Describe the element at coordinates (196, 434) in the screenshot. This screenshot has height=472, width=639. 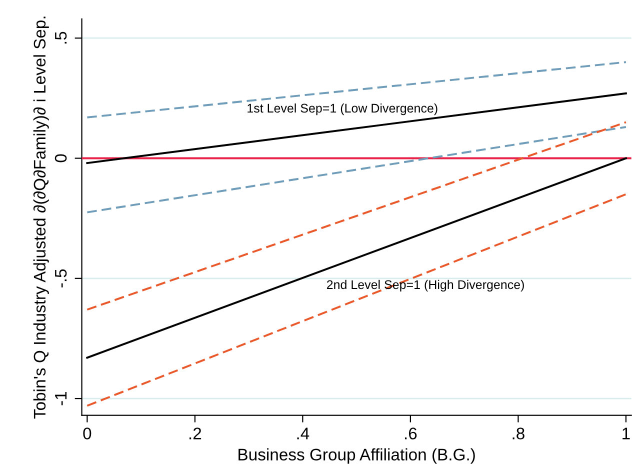
I see `x-tick-label: .2` at that location.